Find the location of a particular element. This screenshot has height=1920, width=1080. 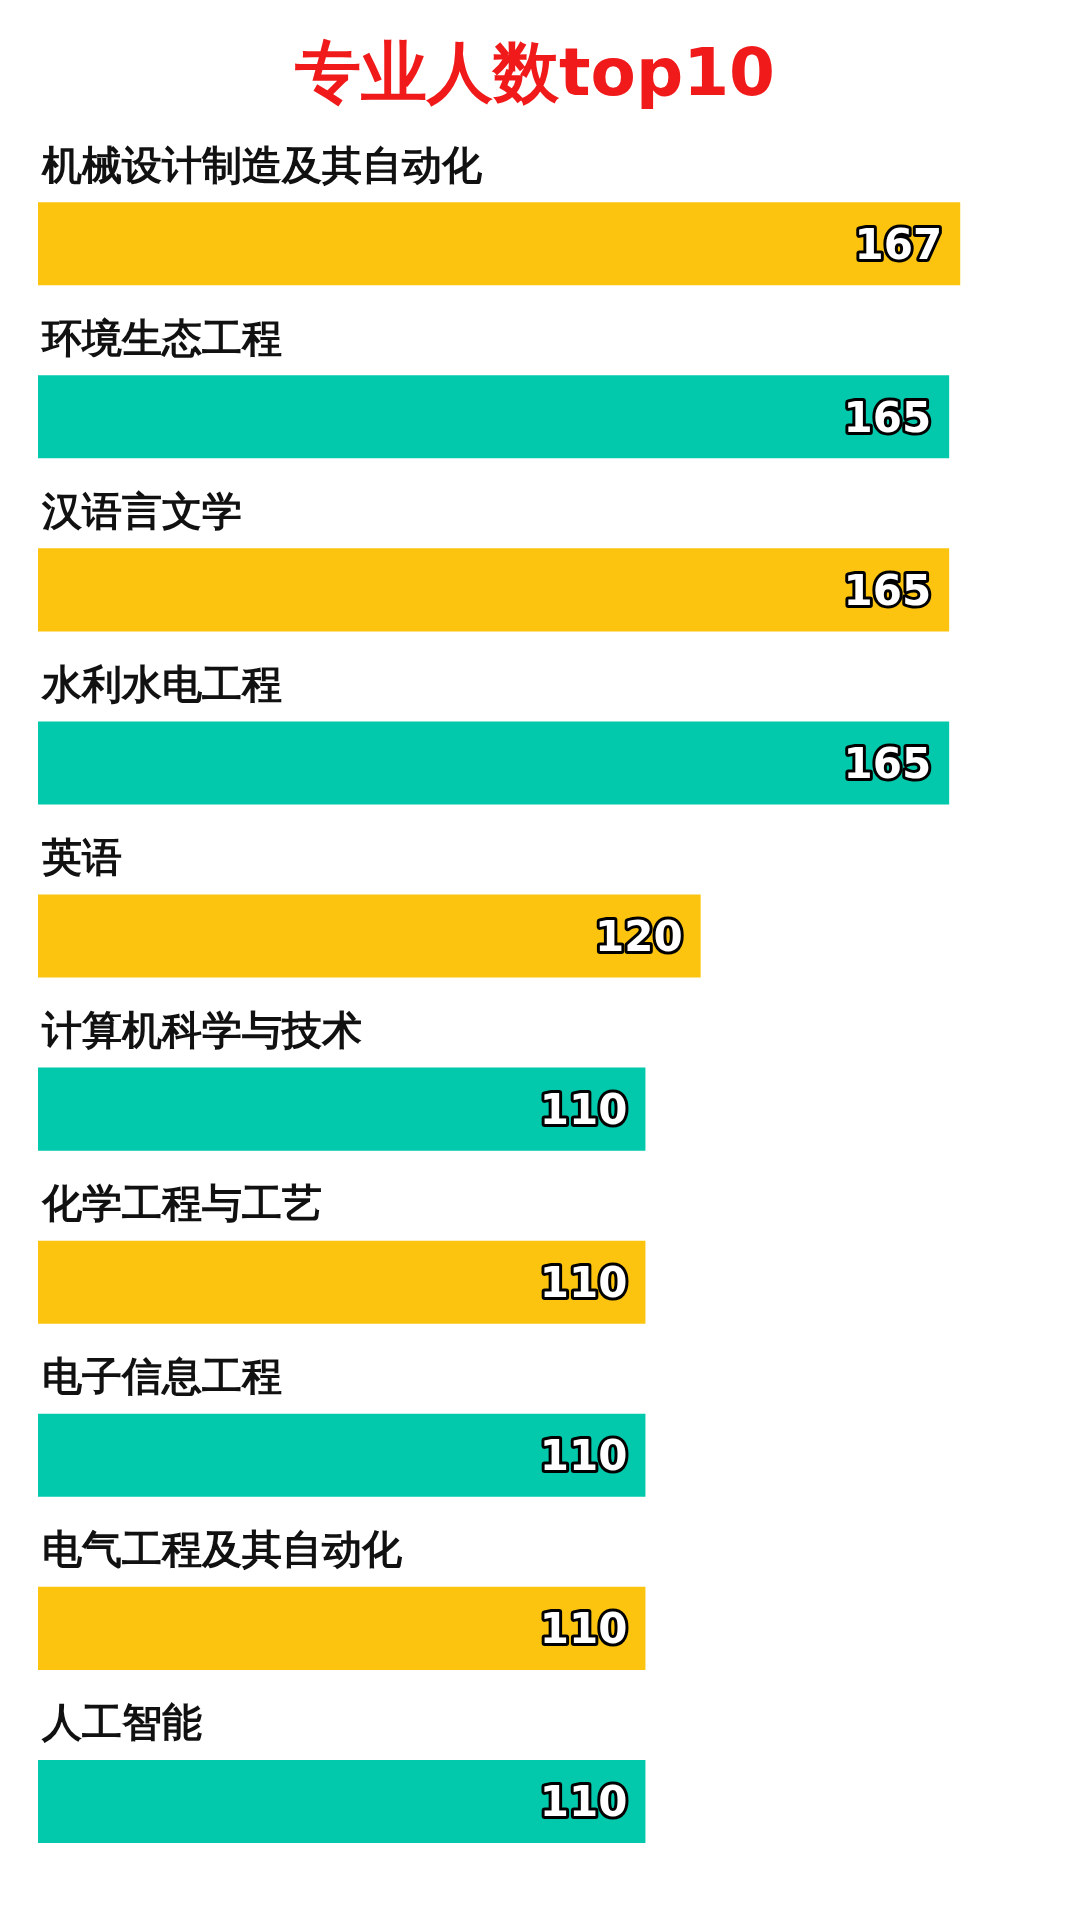

y-tick-label: 水利水电工程 is located at coordinates (161, 683).